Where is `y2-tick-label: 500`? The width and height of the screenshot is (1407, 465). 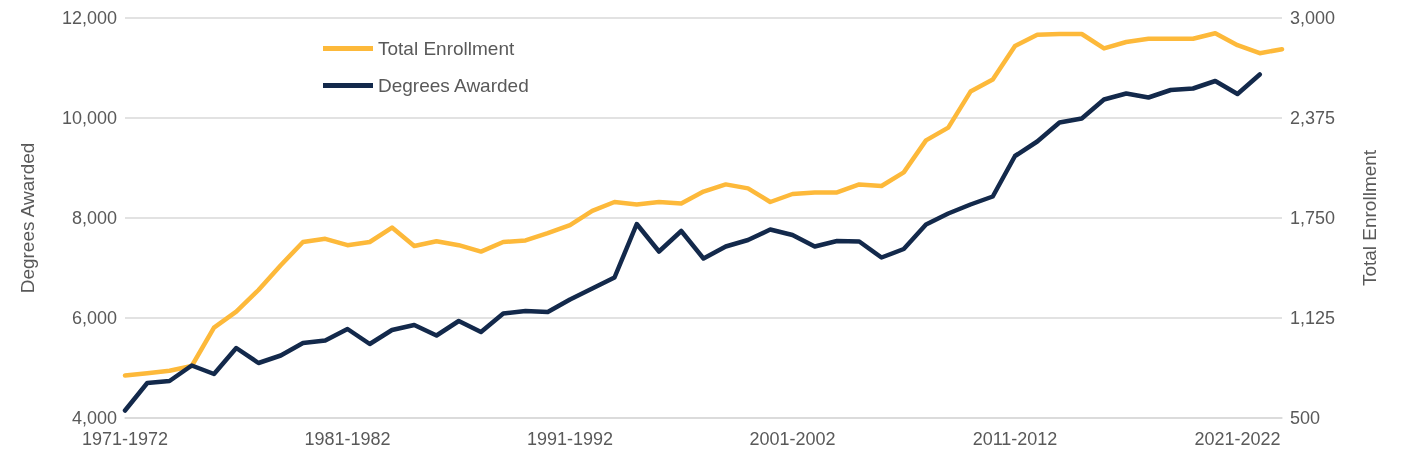
y2-tick-label: 500 is located at coordinates (1305, 418).